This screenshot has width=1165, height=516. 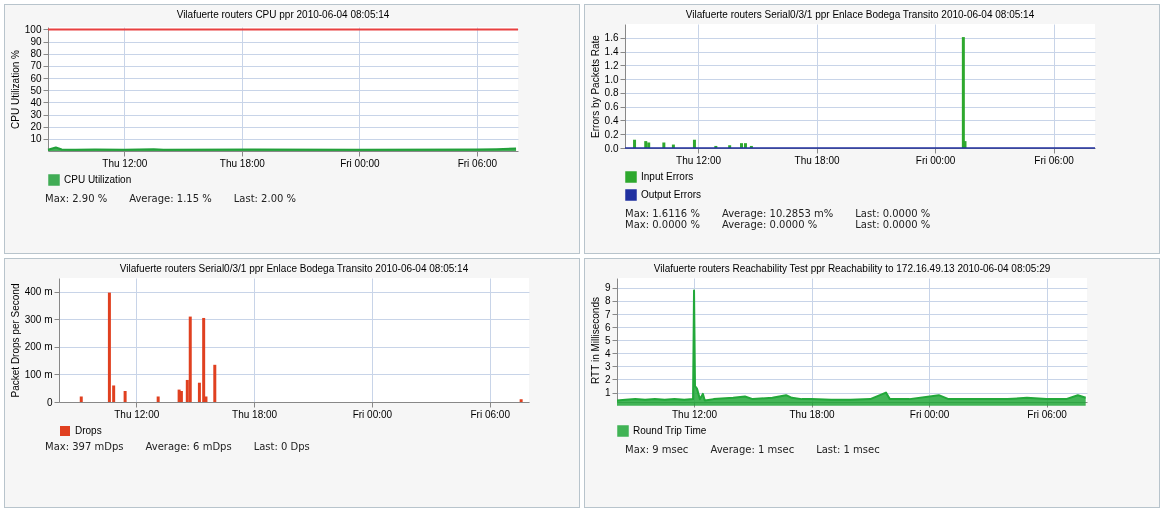 What do you see at coordinates (611, 107) in the screenshot?
I see `y-tick-label: 0.6` at bounding box center [611, 107].